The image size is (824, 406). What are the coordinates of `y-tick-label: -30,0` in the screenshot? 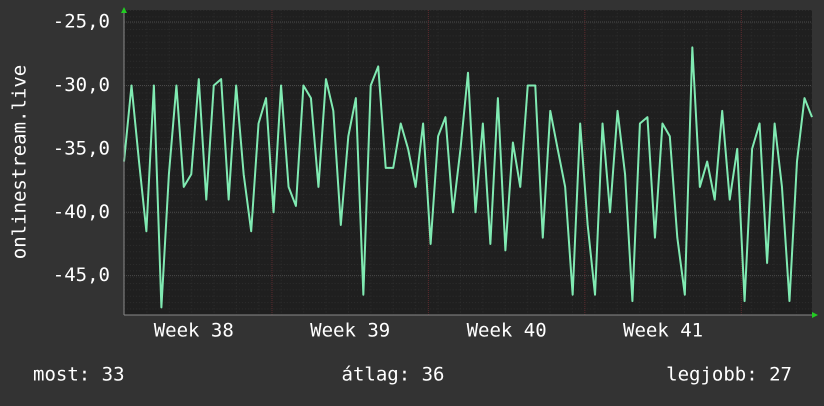 It's located at (81, 85).